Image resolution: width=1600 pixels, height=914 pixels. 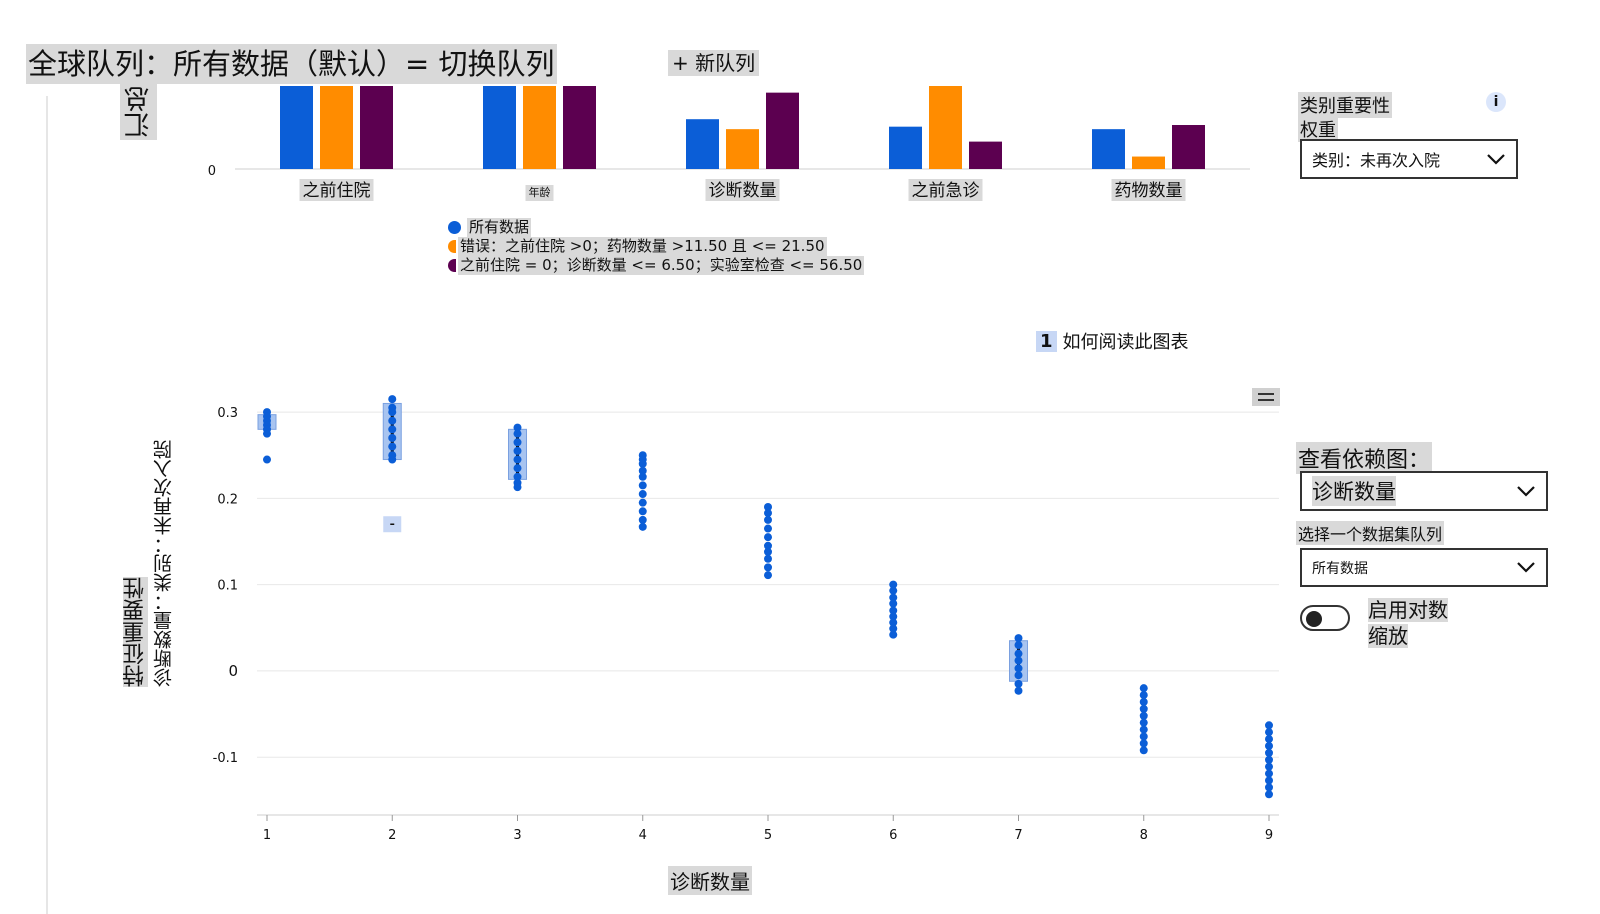 I want to click on feature-dropdown: 诊断数量, so click(x=1424, y=491).